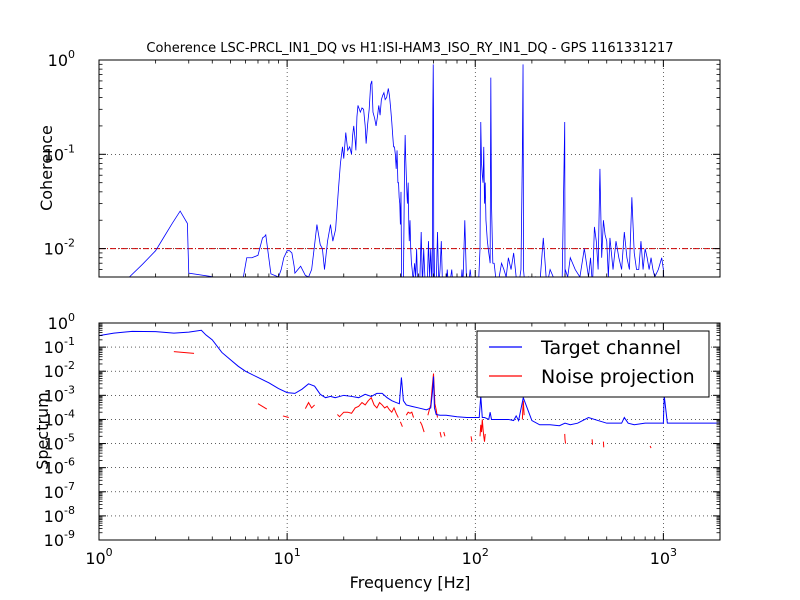 The image size is (800, 600). I want to click on target-channel-series-line, so click(409, 378).